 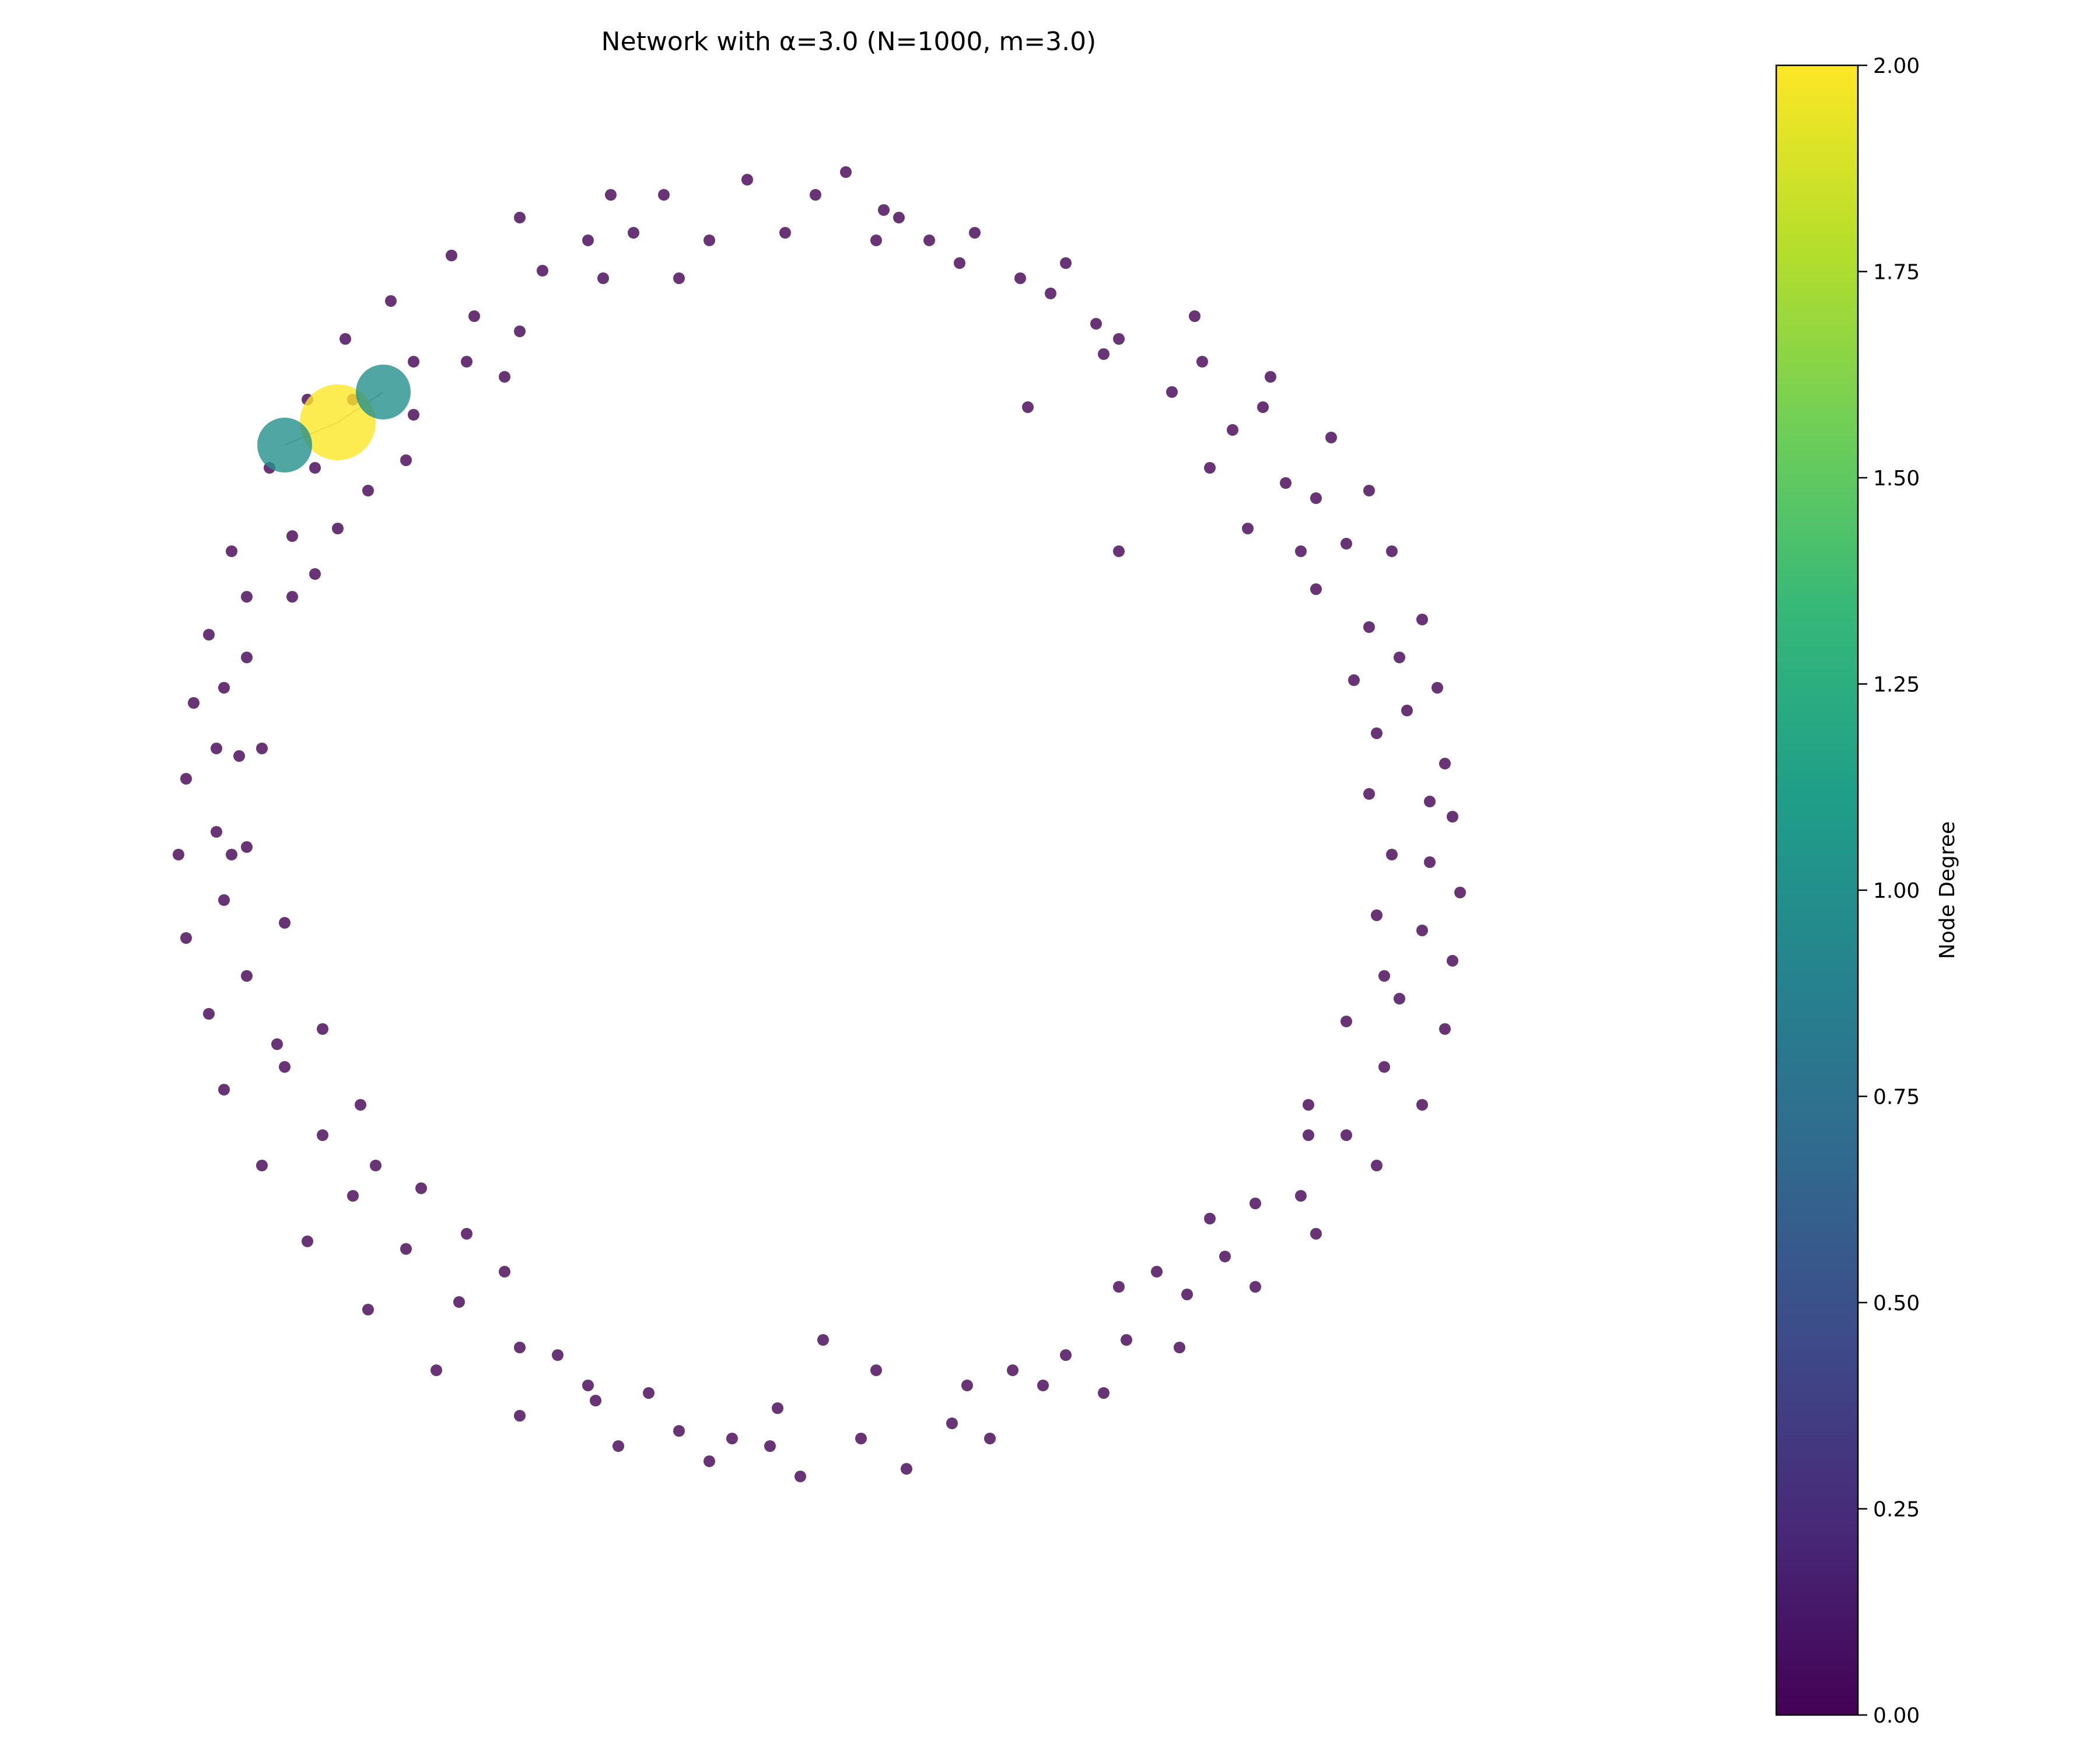 I want to click on colorbar-tick-label: 0.50, so click(x=1896, y=1303).